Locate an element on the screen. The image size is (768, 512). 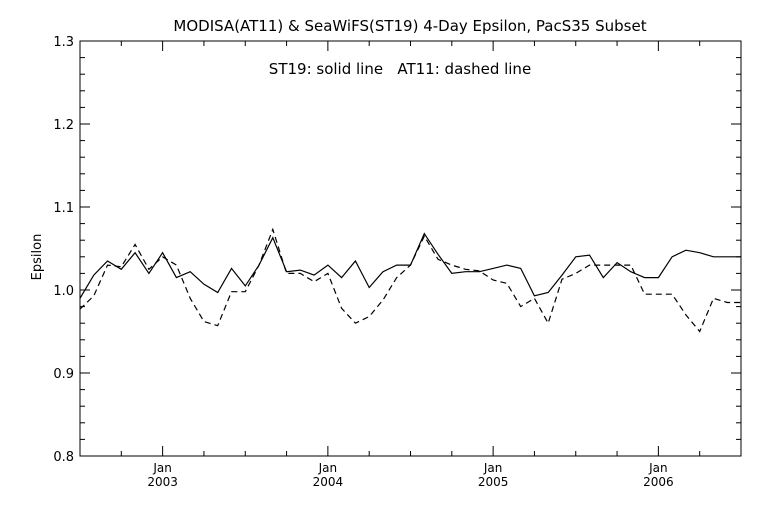
y-tick-label: 1.0 is located at coordinates (63, 291).